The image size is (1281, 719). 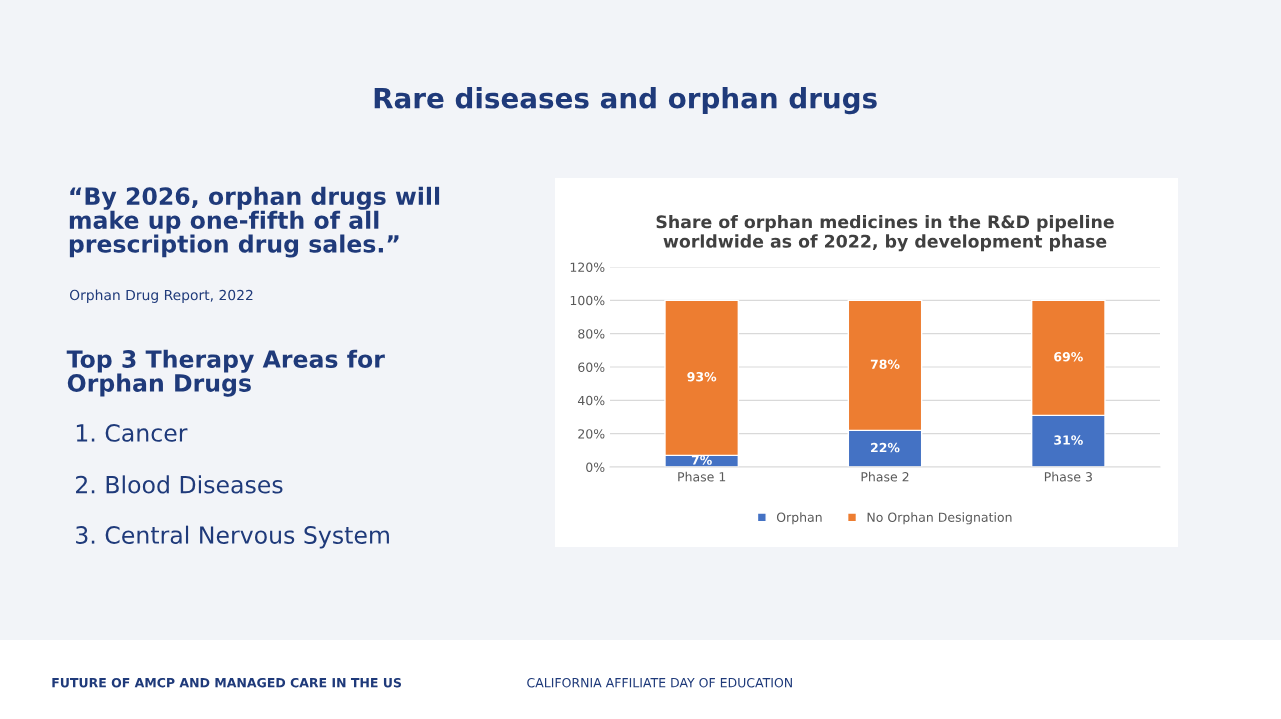 What do you see at coordinates (587, 300) in the screenshot?
I see `y-tick-label: 100%` at bounding box center [587, 300].